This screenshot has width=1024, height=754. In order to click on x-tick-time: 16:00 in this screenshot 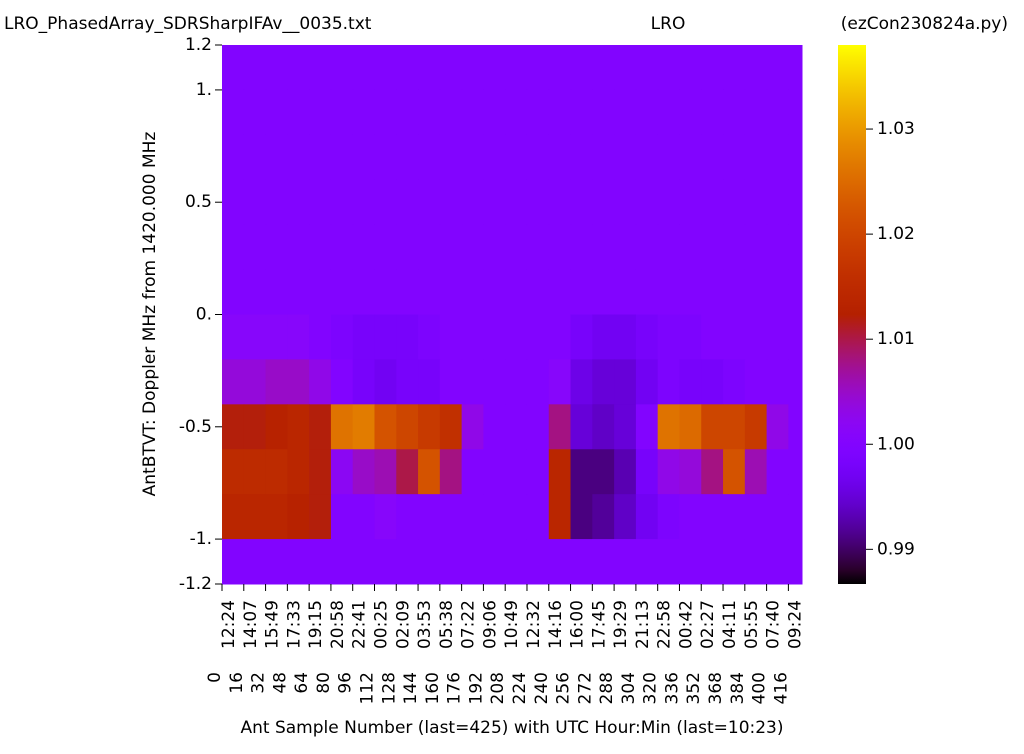, I will do `click(578, 624)`.